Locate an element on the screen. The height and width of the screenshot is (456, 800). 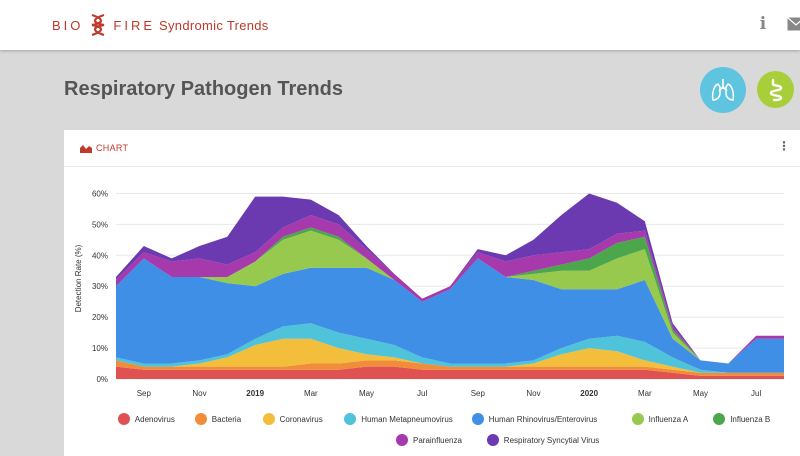
area-adenovirus is located at coordinates (450, 372).